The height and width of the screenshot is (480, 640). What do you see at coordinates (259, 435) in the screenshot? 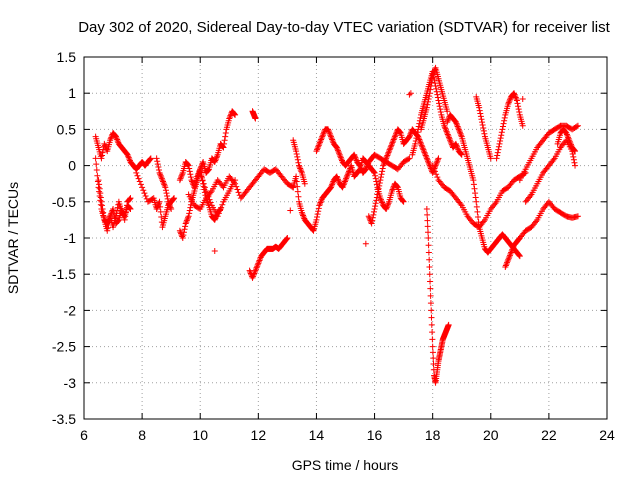
I see `x-tick-label: 12` at bounding box center [259, 435].